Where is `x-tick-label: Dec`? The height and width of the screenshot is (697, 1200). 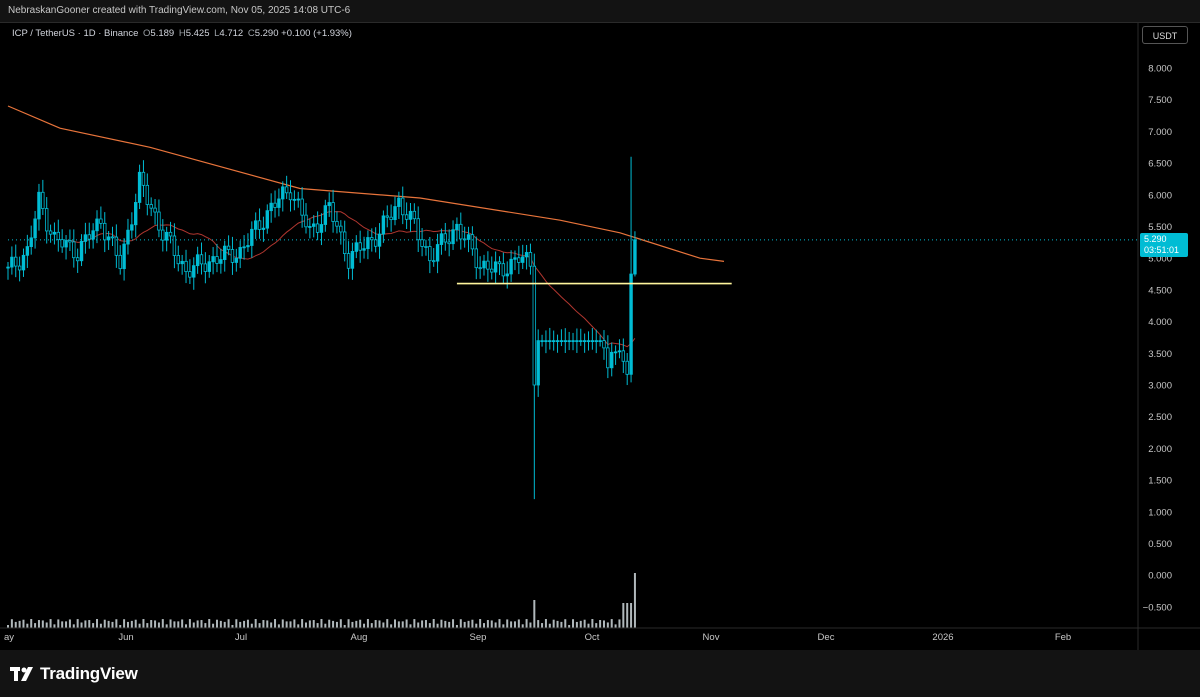
x-tick-label: Dec is located at coordinates (826, 637).